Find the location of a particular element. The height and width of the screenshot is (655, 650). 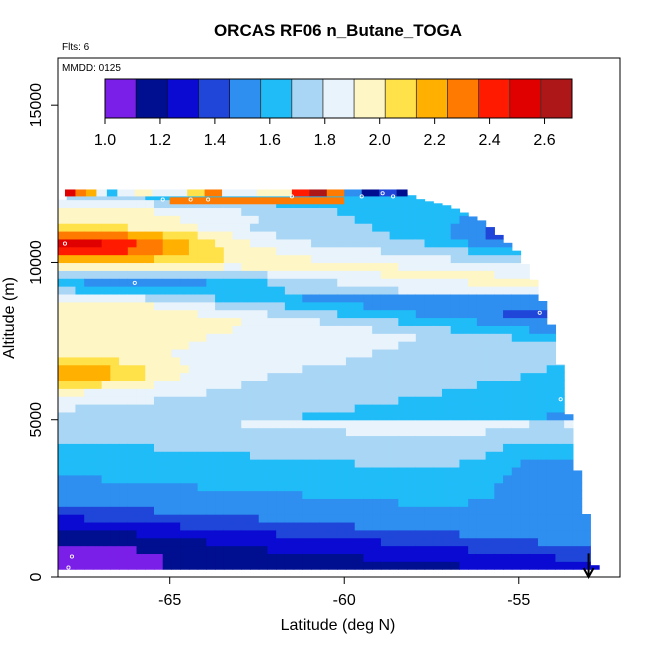

colorbar: 1.0 1.2 1.4 1.6 1.8 2.0 2.2 2.4 2.6 is located at coordinates (333, 113).